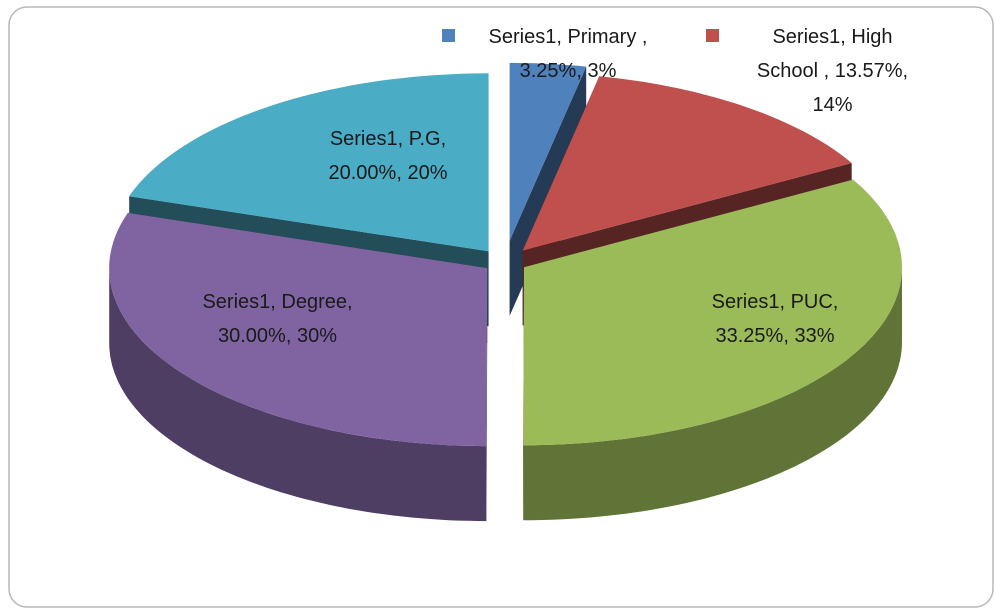 This screenshot has height=612, width=995. What do you see at coordinates (832, 71) in the screenshot?
I see `data-label: Series1, High School , 13.57%, 14%` at bounding box center [832, 71].